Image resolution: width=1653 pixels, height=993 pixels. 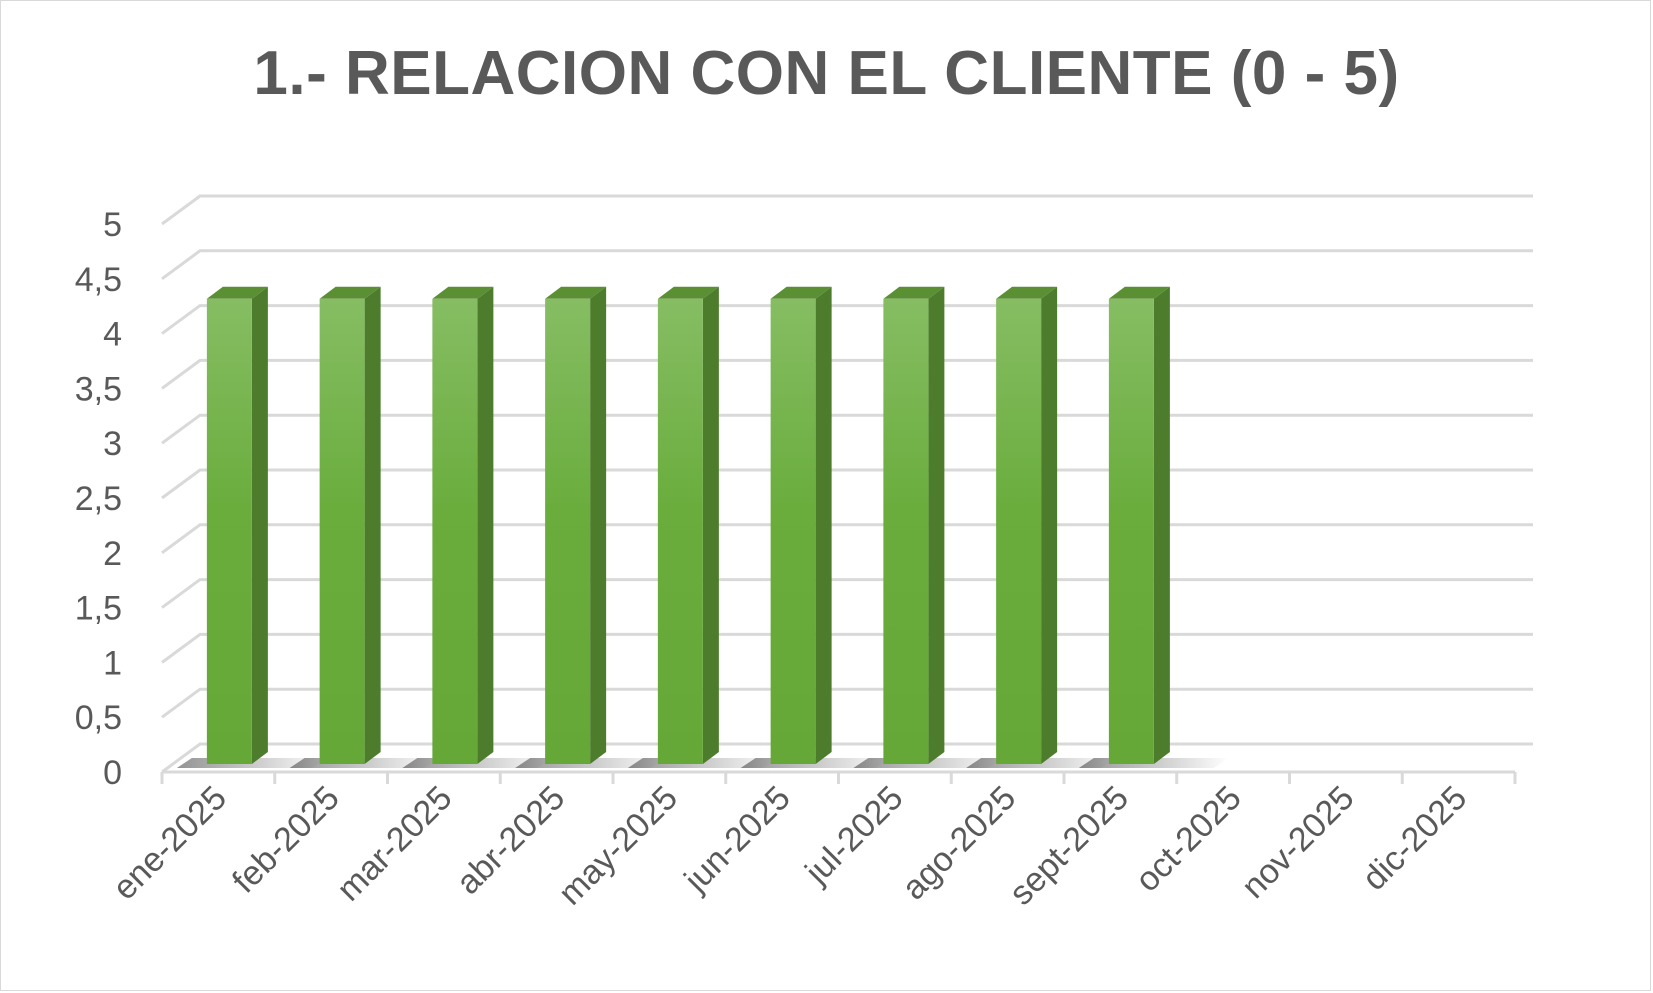 I want to click on y-tick-label: 4, so click(x=112, y=335).